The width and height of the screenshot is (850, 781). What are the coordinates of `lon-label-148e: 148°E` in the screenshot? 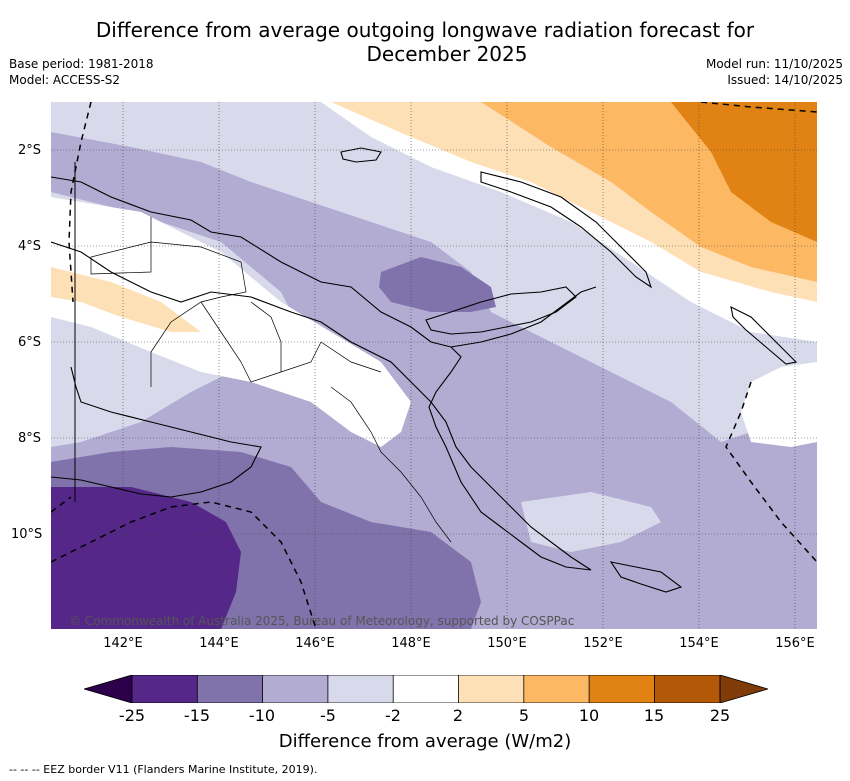 It's located at (411, 643).